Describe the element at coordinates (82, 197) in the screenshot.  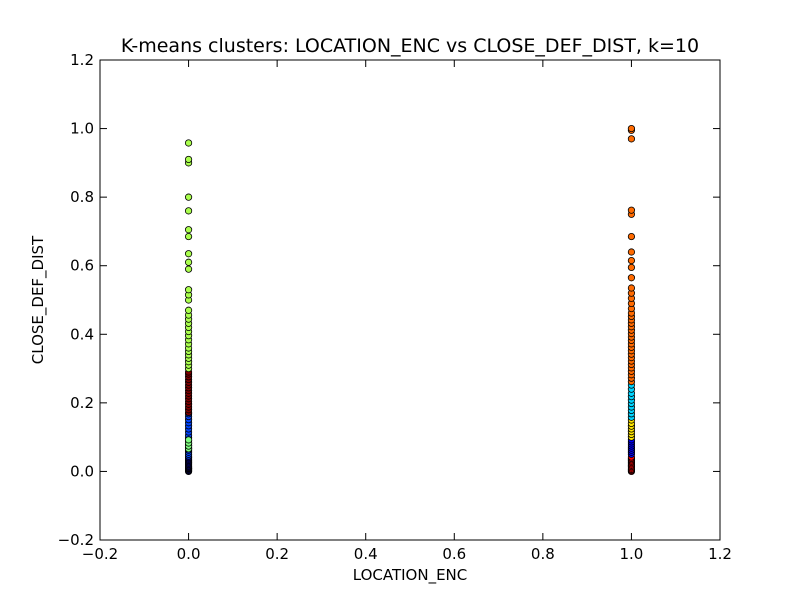
I see `y-tick-label: 0.8` at that location.